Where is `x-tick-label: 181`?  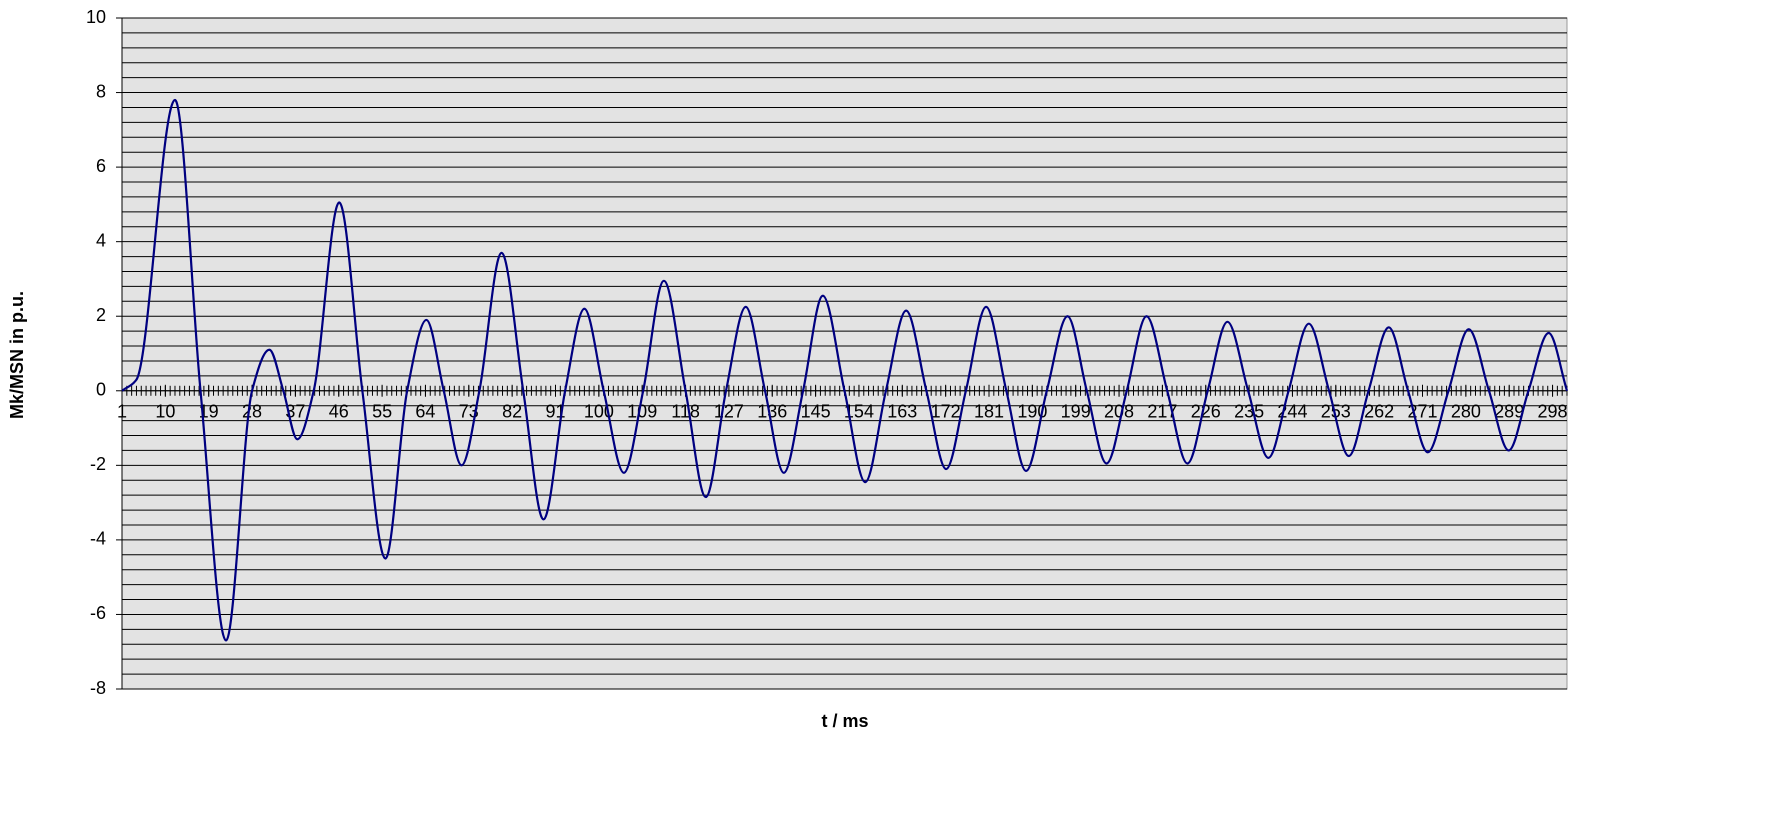 x-tick-label: 181 is located at coordinates (989, 412).